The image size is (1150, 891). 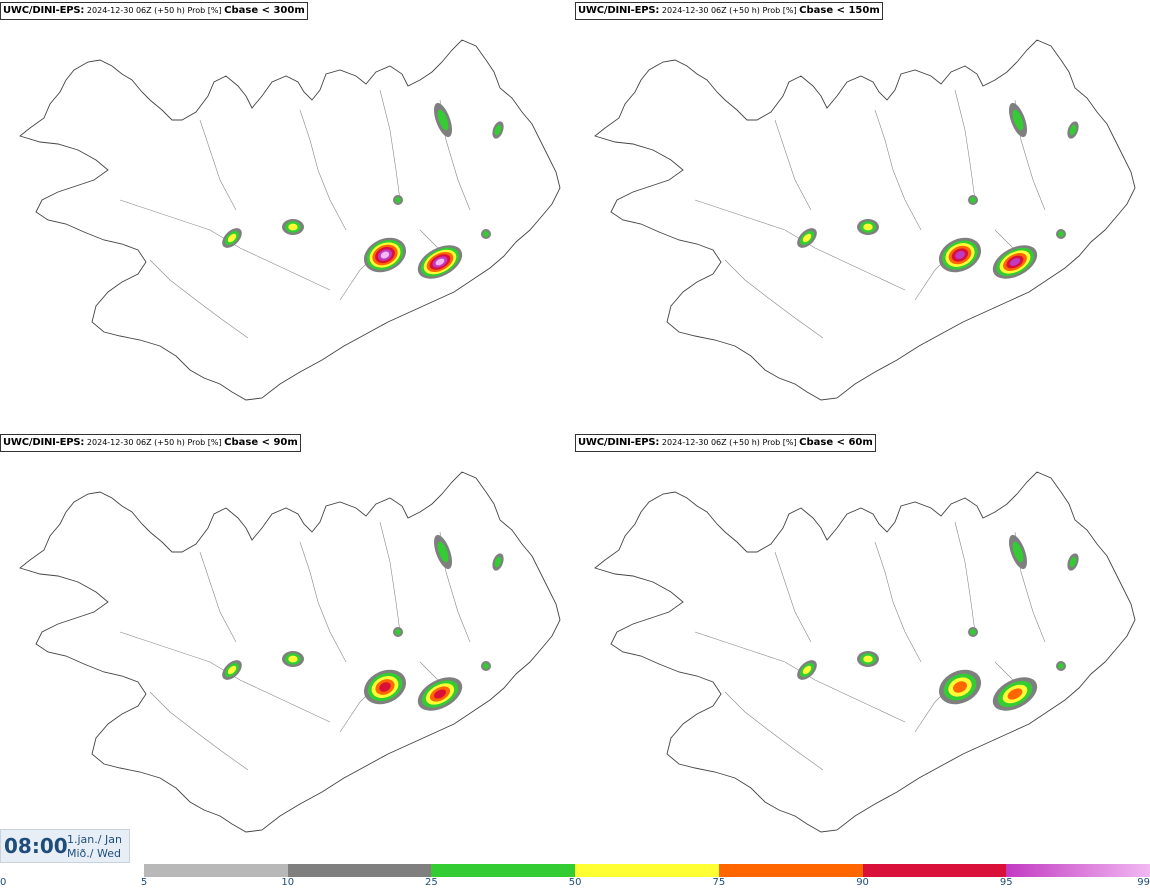 I want to click on colorbar-tick-label: 0, so click(x=3, y=882).